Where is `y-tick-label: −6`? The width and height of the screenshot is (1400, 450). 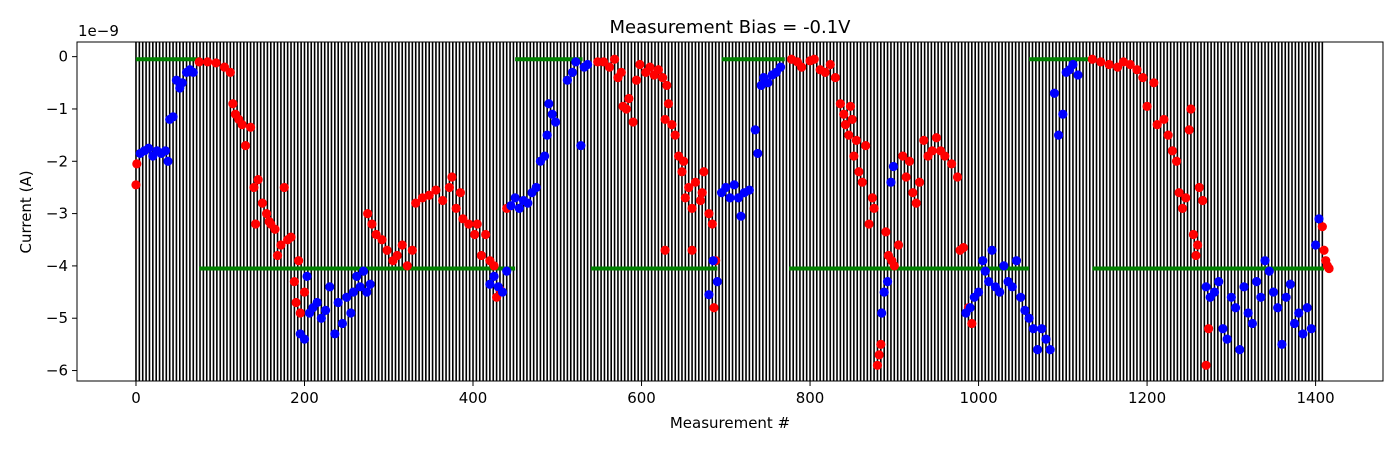 y-tick-label: −6 is located at coordinates (57, 371).